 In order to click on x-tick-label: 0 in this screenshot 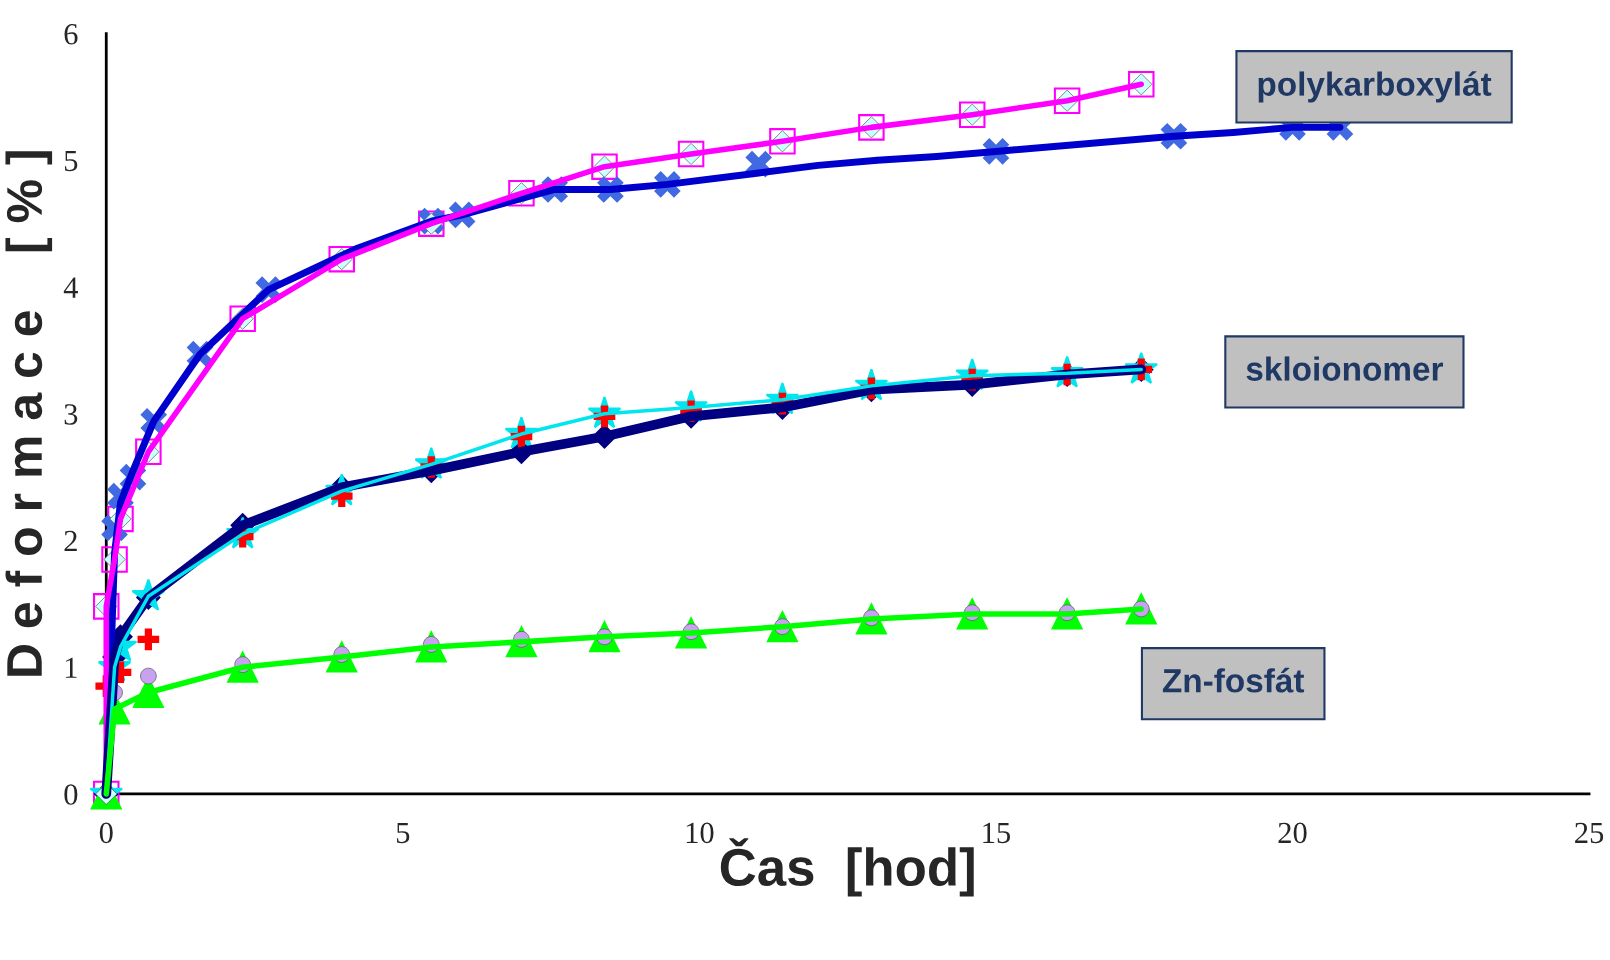, I will do `click(106, 833)`.